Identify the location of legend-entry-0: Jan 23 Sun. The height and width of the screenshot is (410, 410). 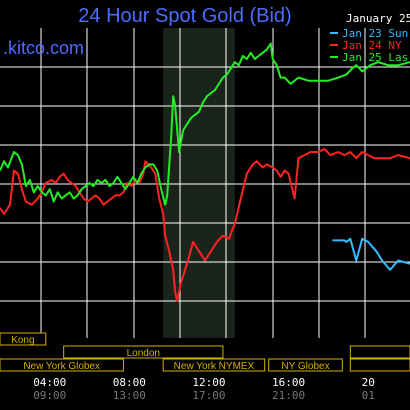
(375, 33).